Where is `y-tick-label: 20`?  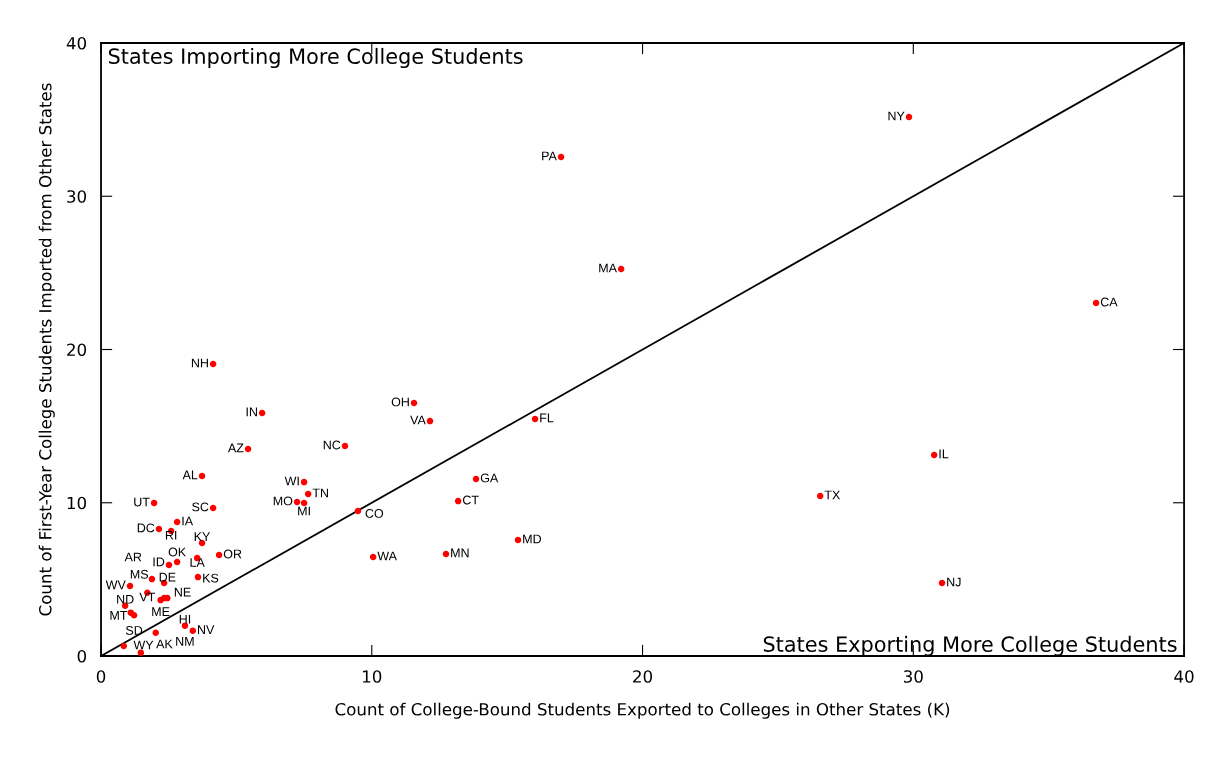
y-tick-label: 20 is located at coordinates (77, 350).